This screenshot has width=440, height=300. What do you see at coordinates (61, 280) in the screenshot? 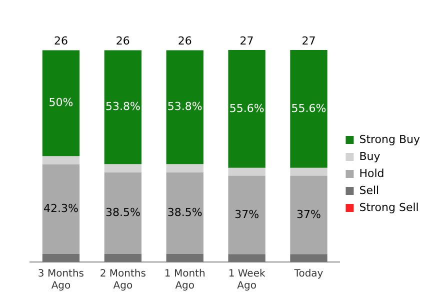
I see `x-tick-label: 3 Months Ago` at bounding box center [61, 280].